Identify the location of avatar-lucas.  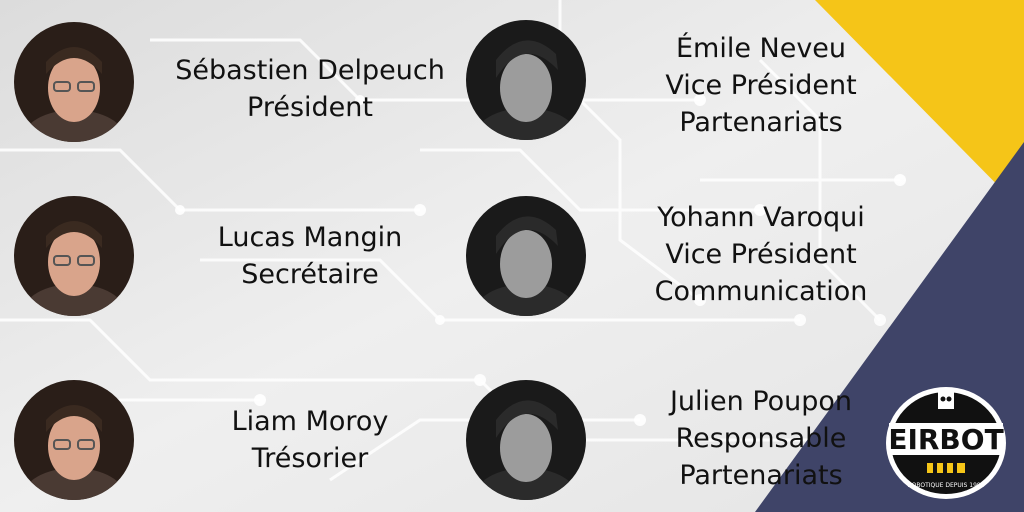
(74, 256).